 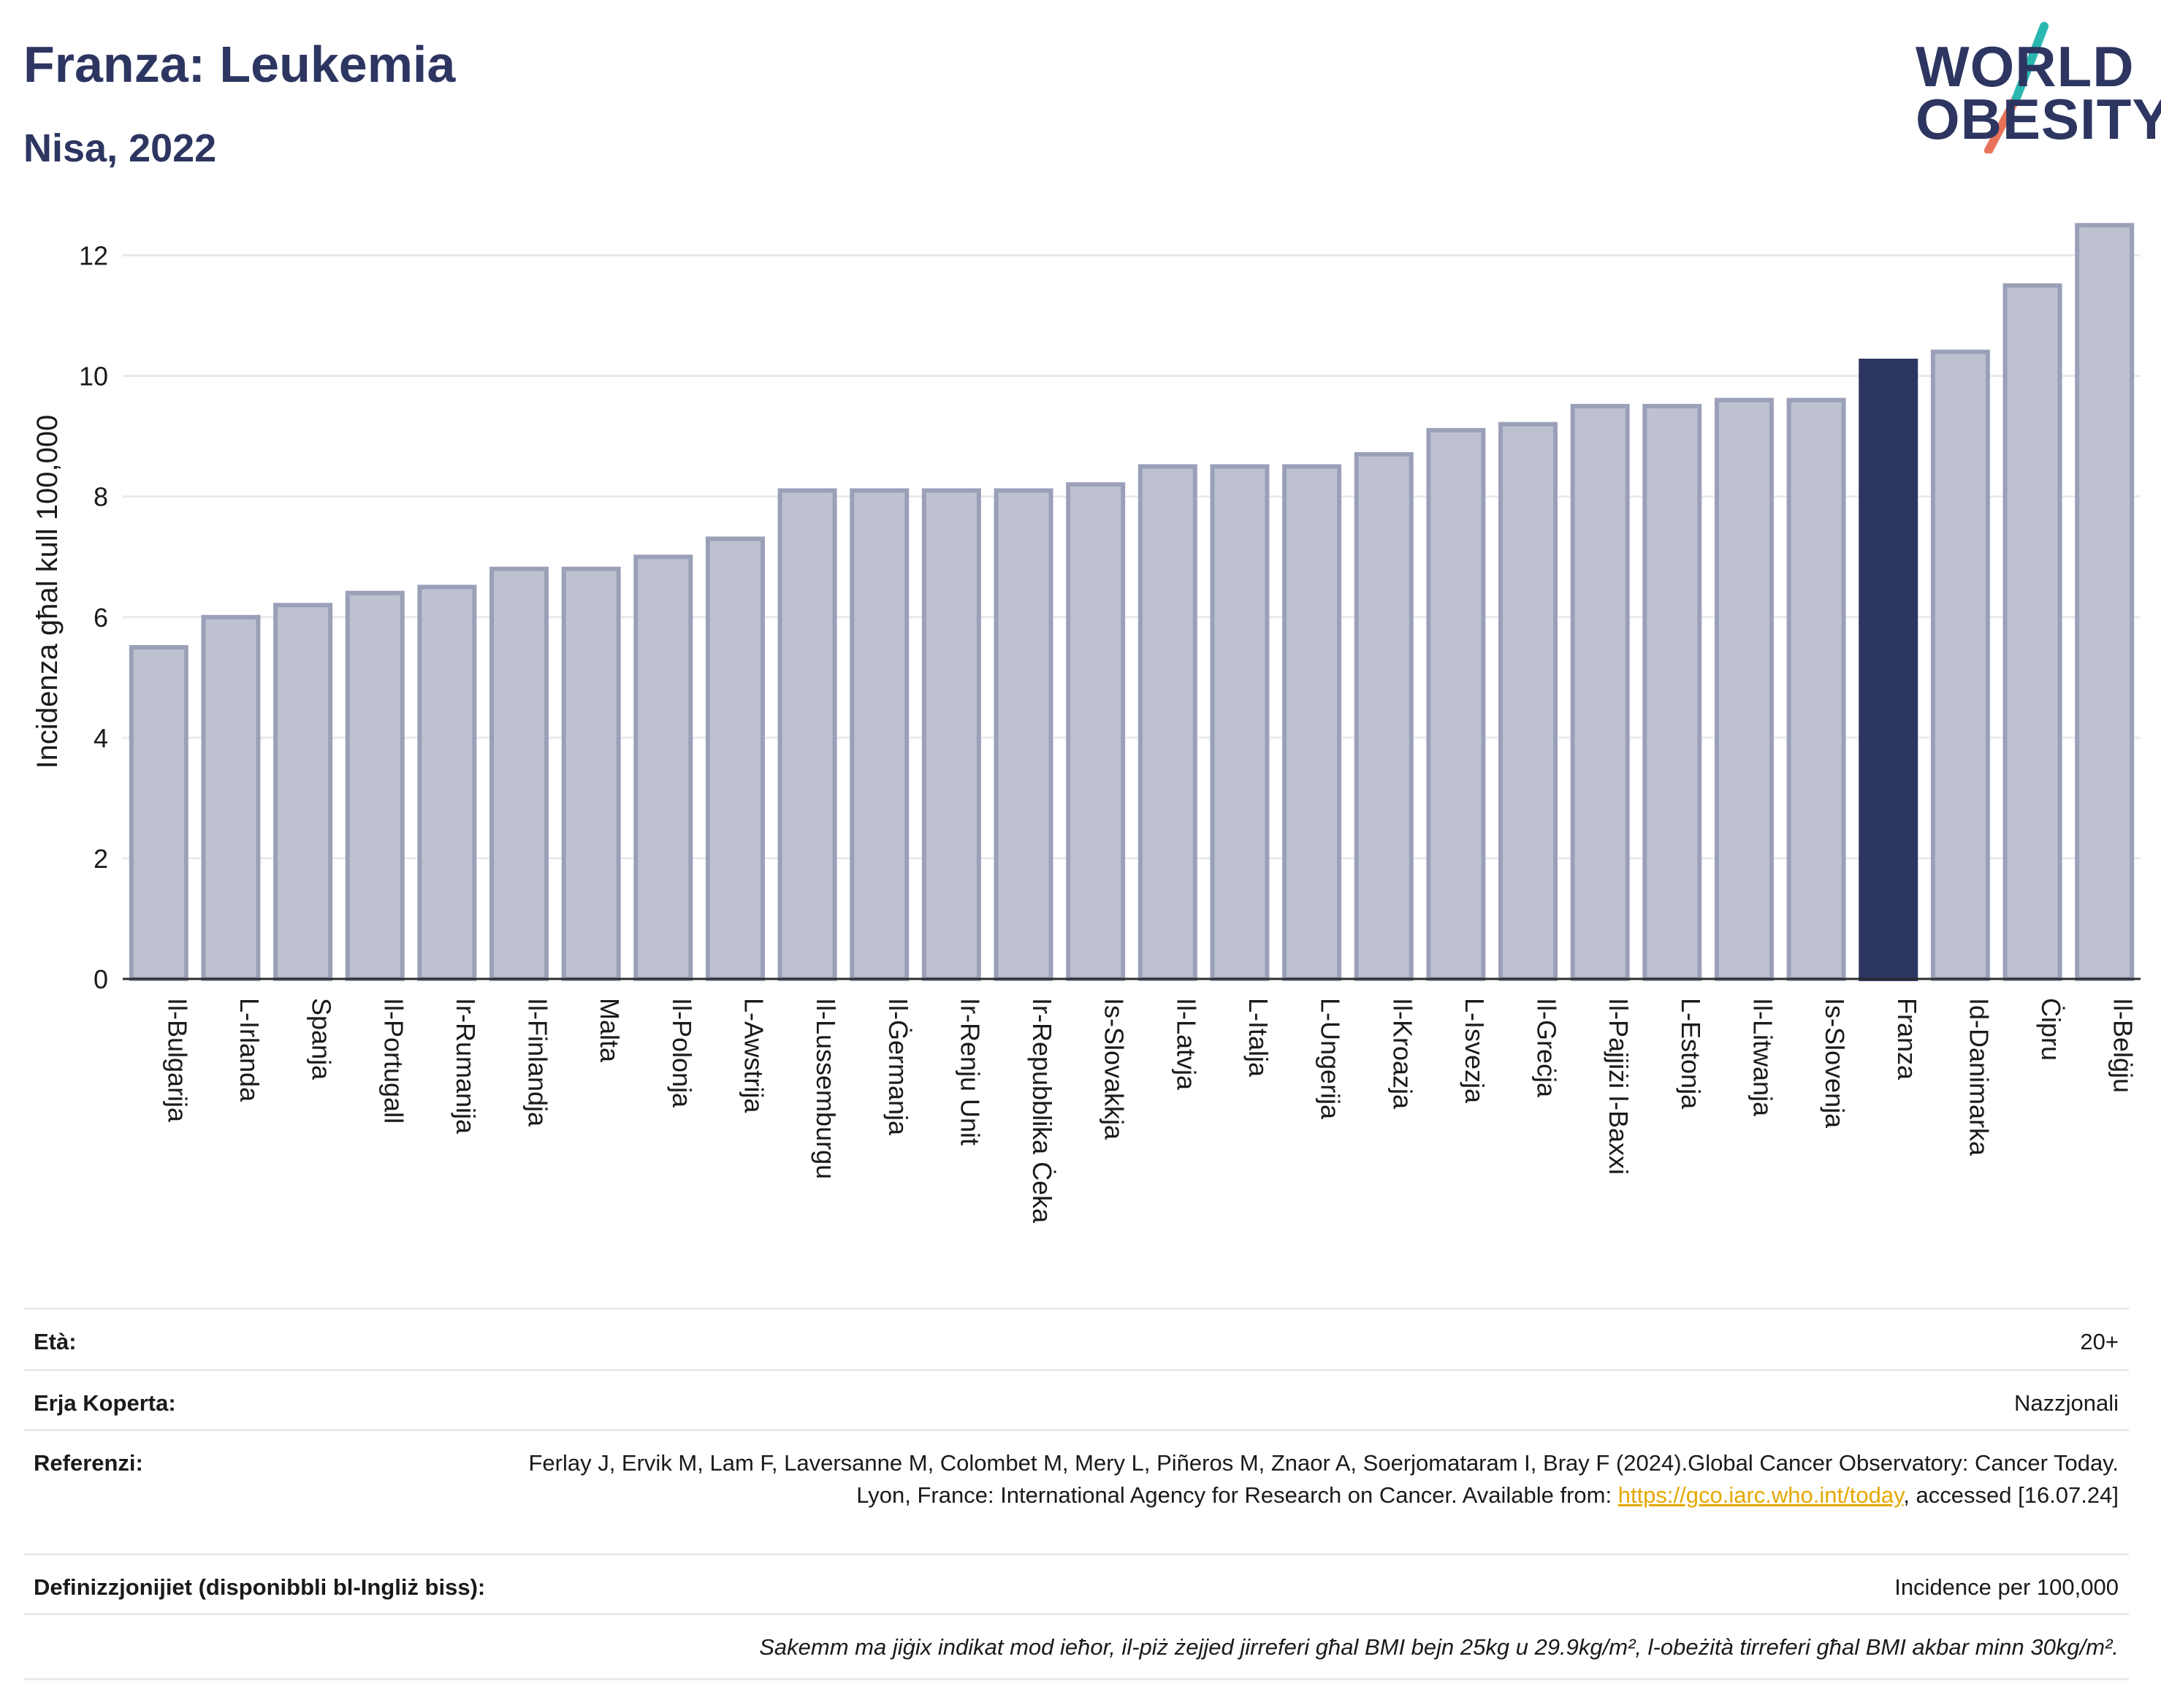 What do you see at coordinates (1114, 1069) in the screenshot?
I see `x-tick-label: Is-Slovakkja` at bounding box center [1114, 1069].